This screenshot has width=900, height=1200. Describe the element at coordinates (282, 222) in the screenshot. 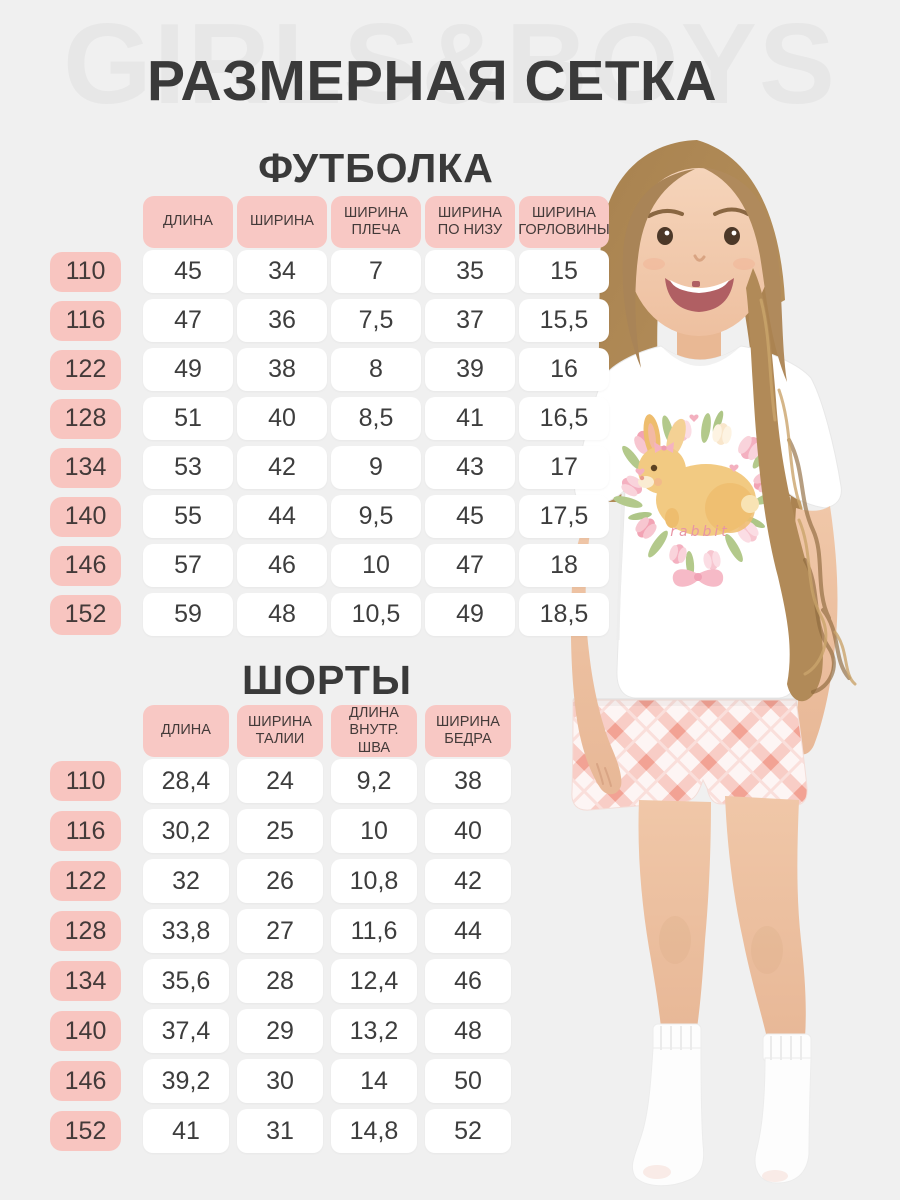

I see `column-header: ШИРИНА` at that location.